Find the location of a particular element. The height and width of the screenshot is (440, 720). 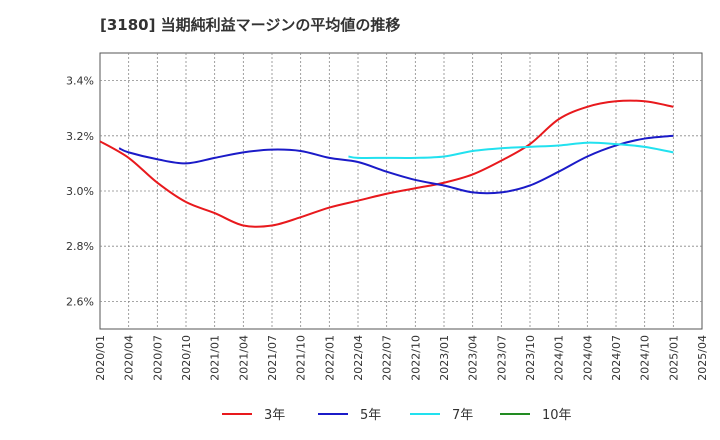

x-tick-label: 2022/01 is located at coordinates (329, 358).